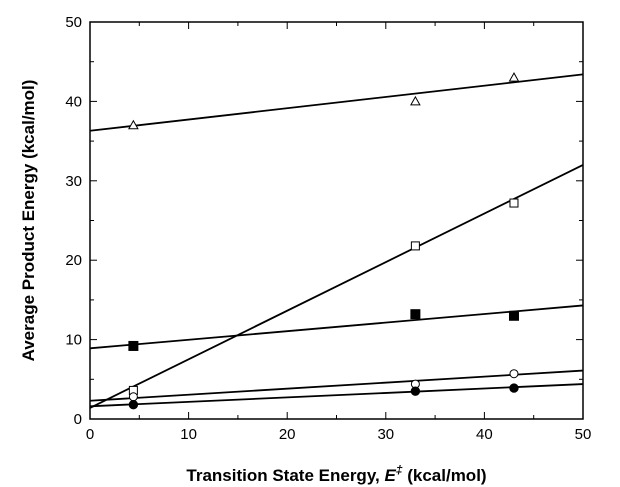  Describe the element at coordinates (336, 474) in the screenshot. I see `x-axis-title: Transition State Energy, E‡ (kcal/mol)` at that location.